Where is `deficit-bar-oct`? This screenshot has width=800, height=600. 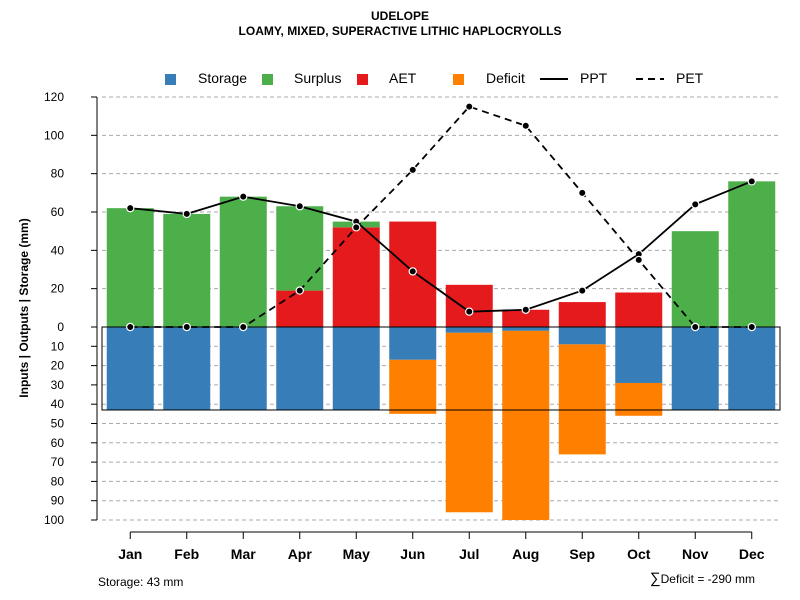
deficit-bar-oct is located at coordinates (639, 399).